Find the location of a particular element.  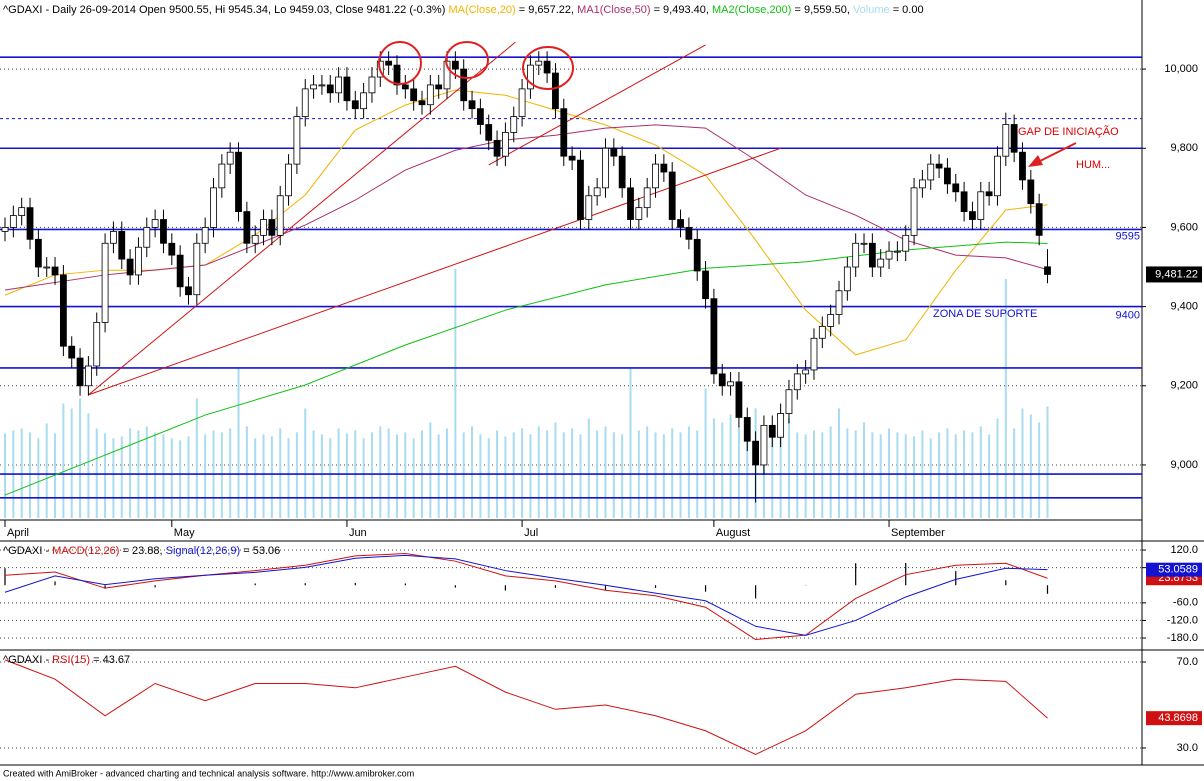

y-tick-label: -120.0 is located at coordinates (1182, 620).